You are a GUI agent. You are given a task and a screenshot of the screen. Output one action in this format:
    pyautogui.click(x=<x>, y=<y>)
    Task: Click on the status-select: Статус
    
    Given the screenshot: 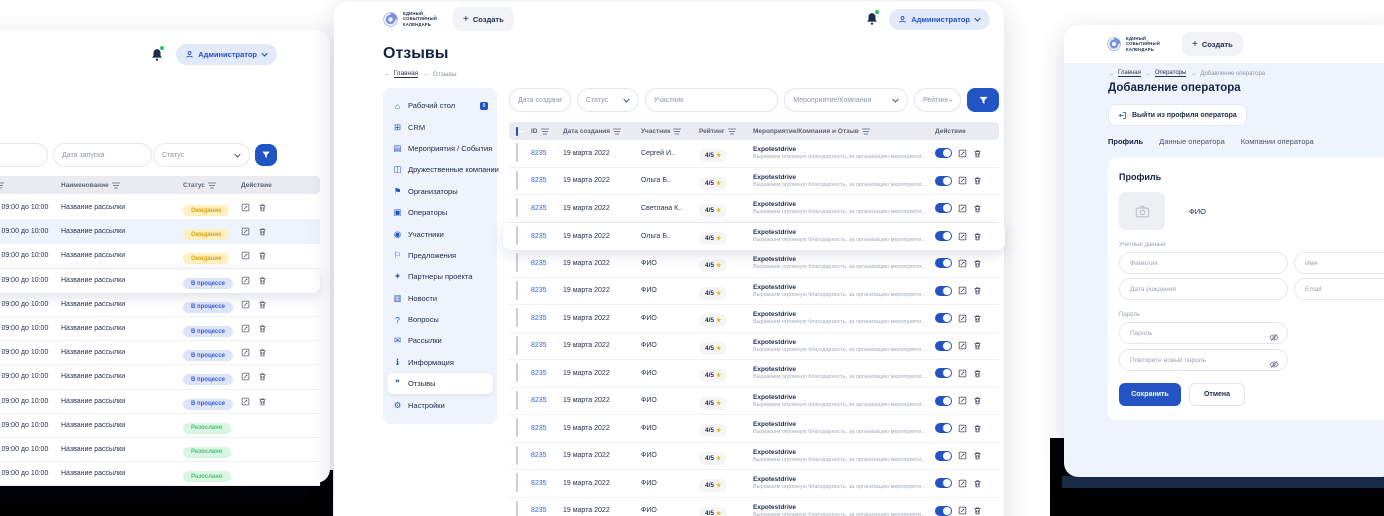 What is the action you would take?
    pyautogui.click(x=607, y=100)
    